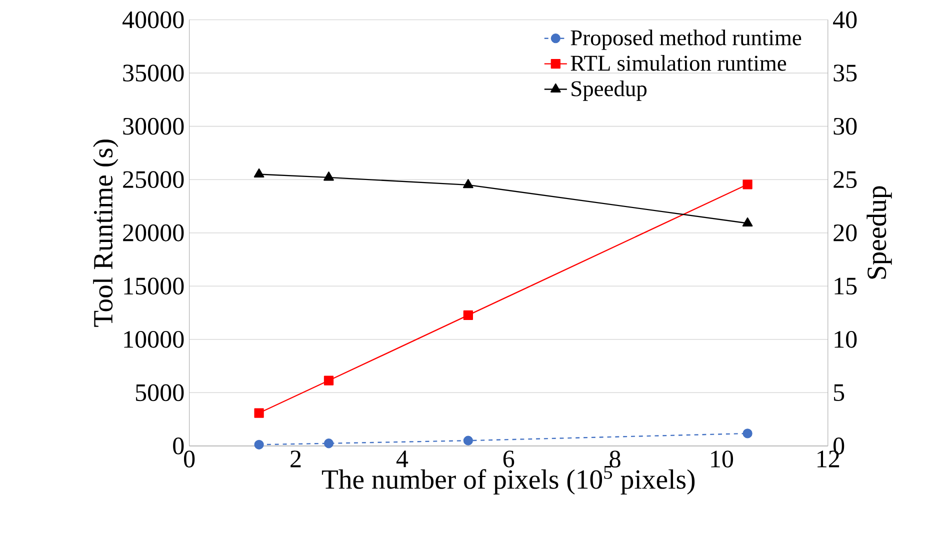 The height and width of the screenshot is (544, 944). What do you see at coordinates (845, 286) in the screenshot?
I see `y2-tick-label: 15` at bounding box center [845, 286].